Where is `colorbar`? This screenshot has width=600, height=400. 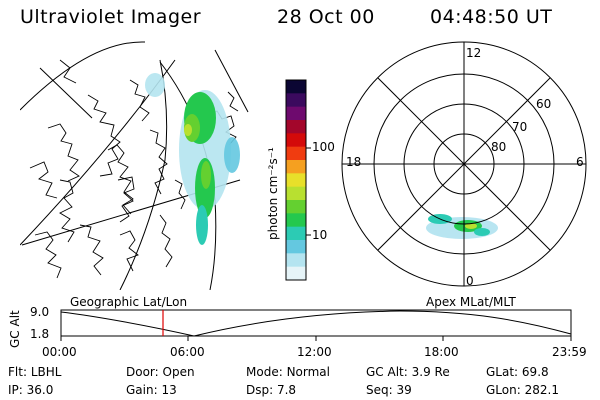 colorbar is located at coordinates (298, 180).